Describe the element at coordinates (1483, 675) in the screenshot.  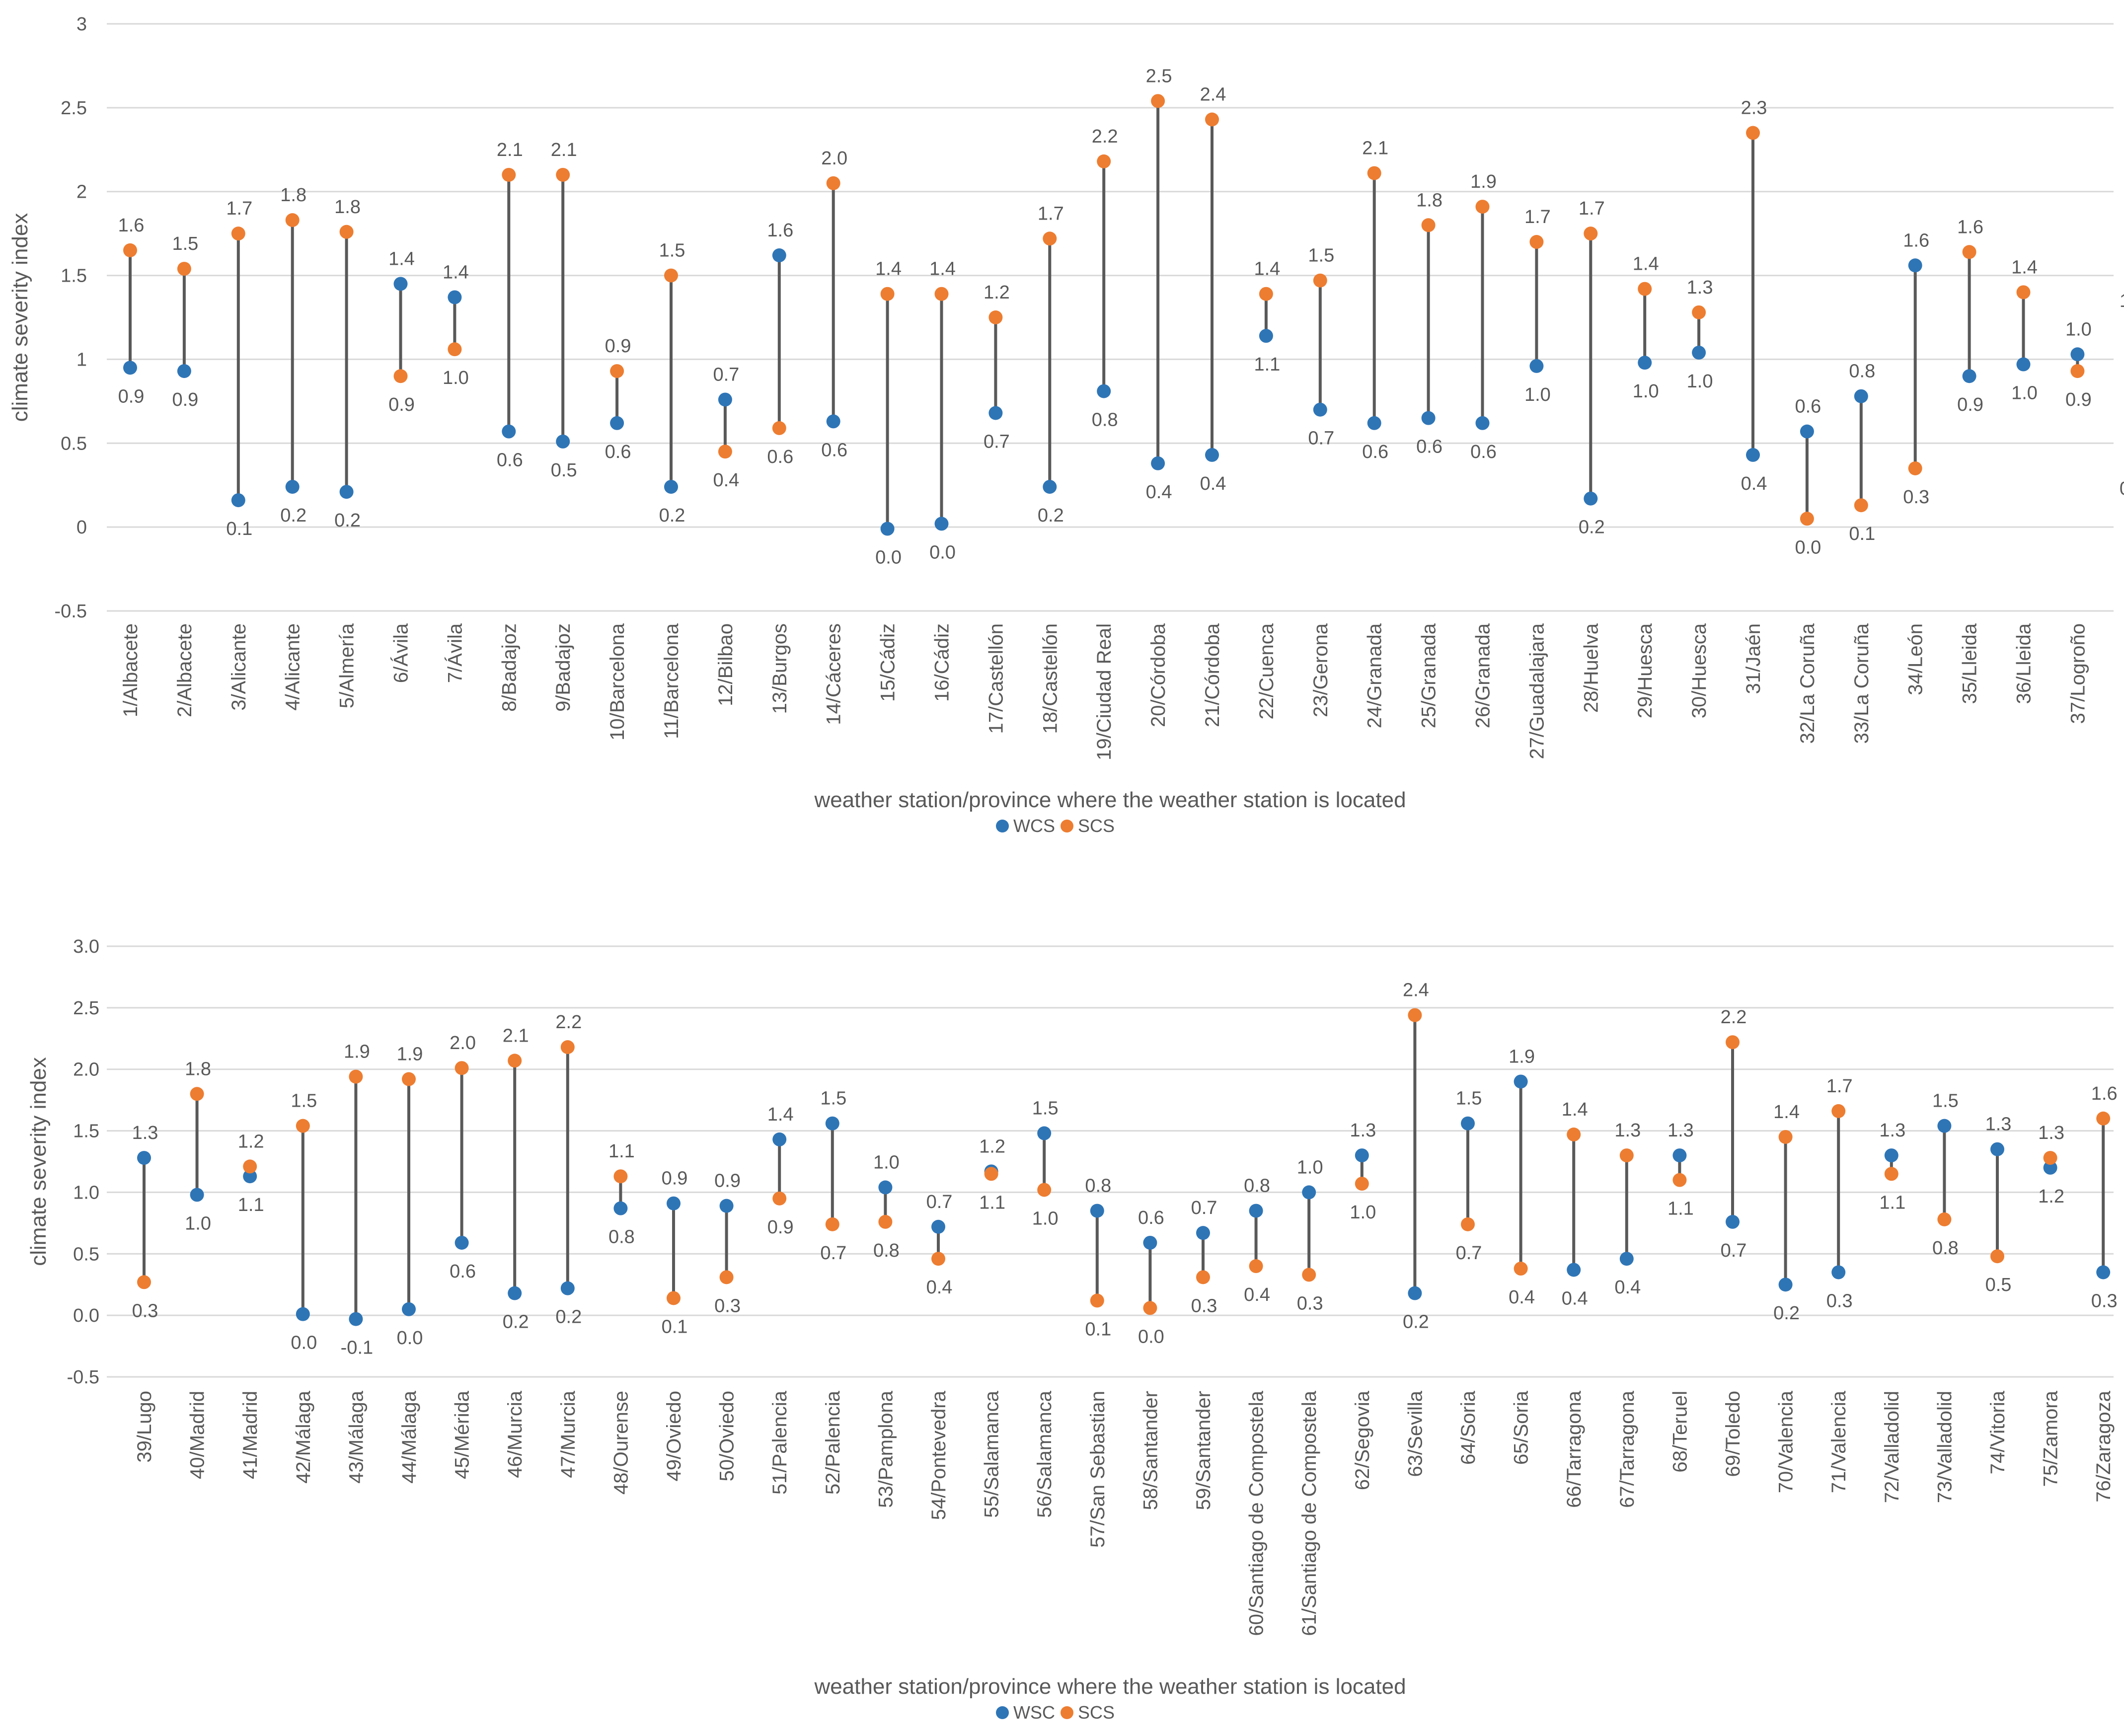
I see `x-category-label: 26/Granada` at that location.